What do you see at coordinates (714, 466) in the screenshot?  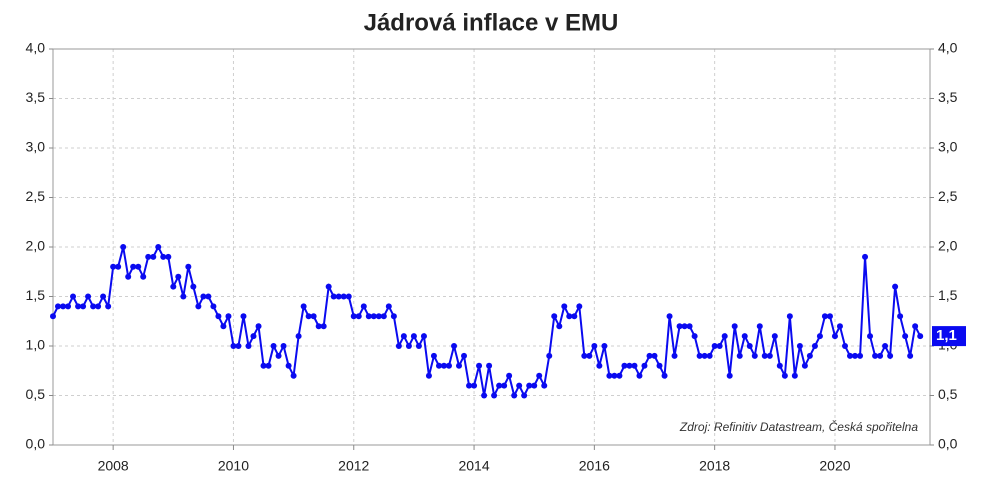 I see `x-tick-label: 2018` at bounding box center [714, 466].